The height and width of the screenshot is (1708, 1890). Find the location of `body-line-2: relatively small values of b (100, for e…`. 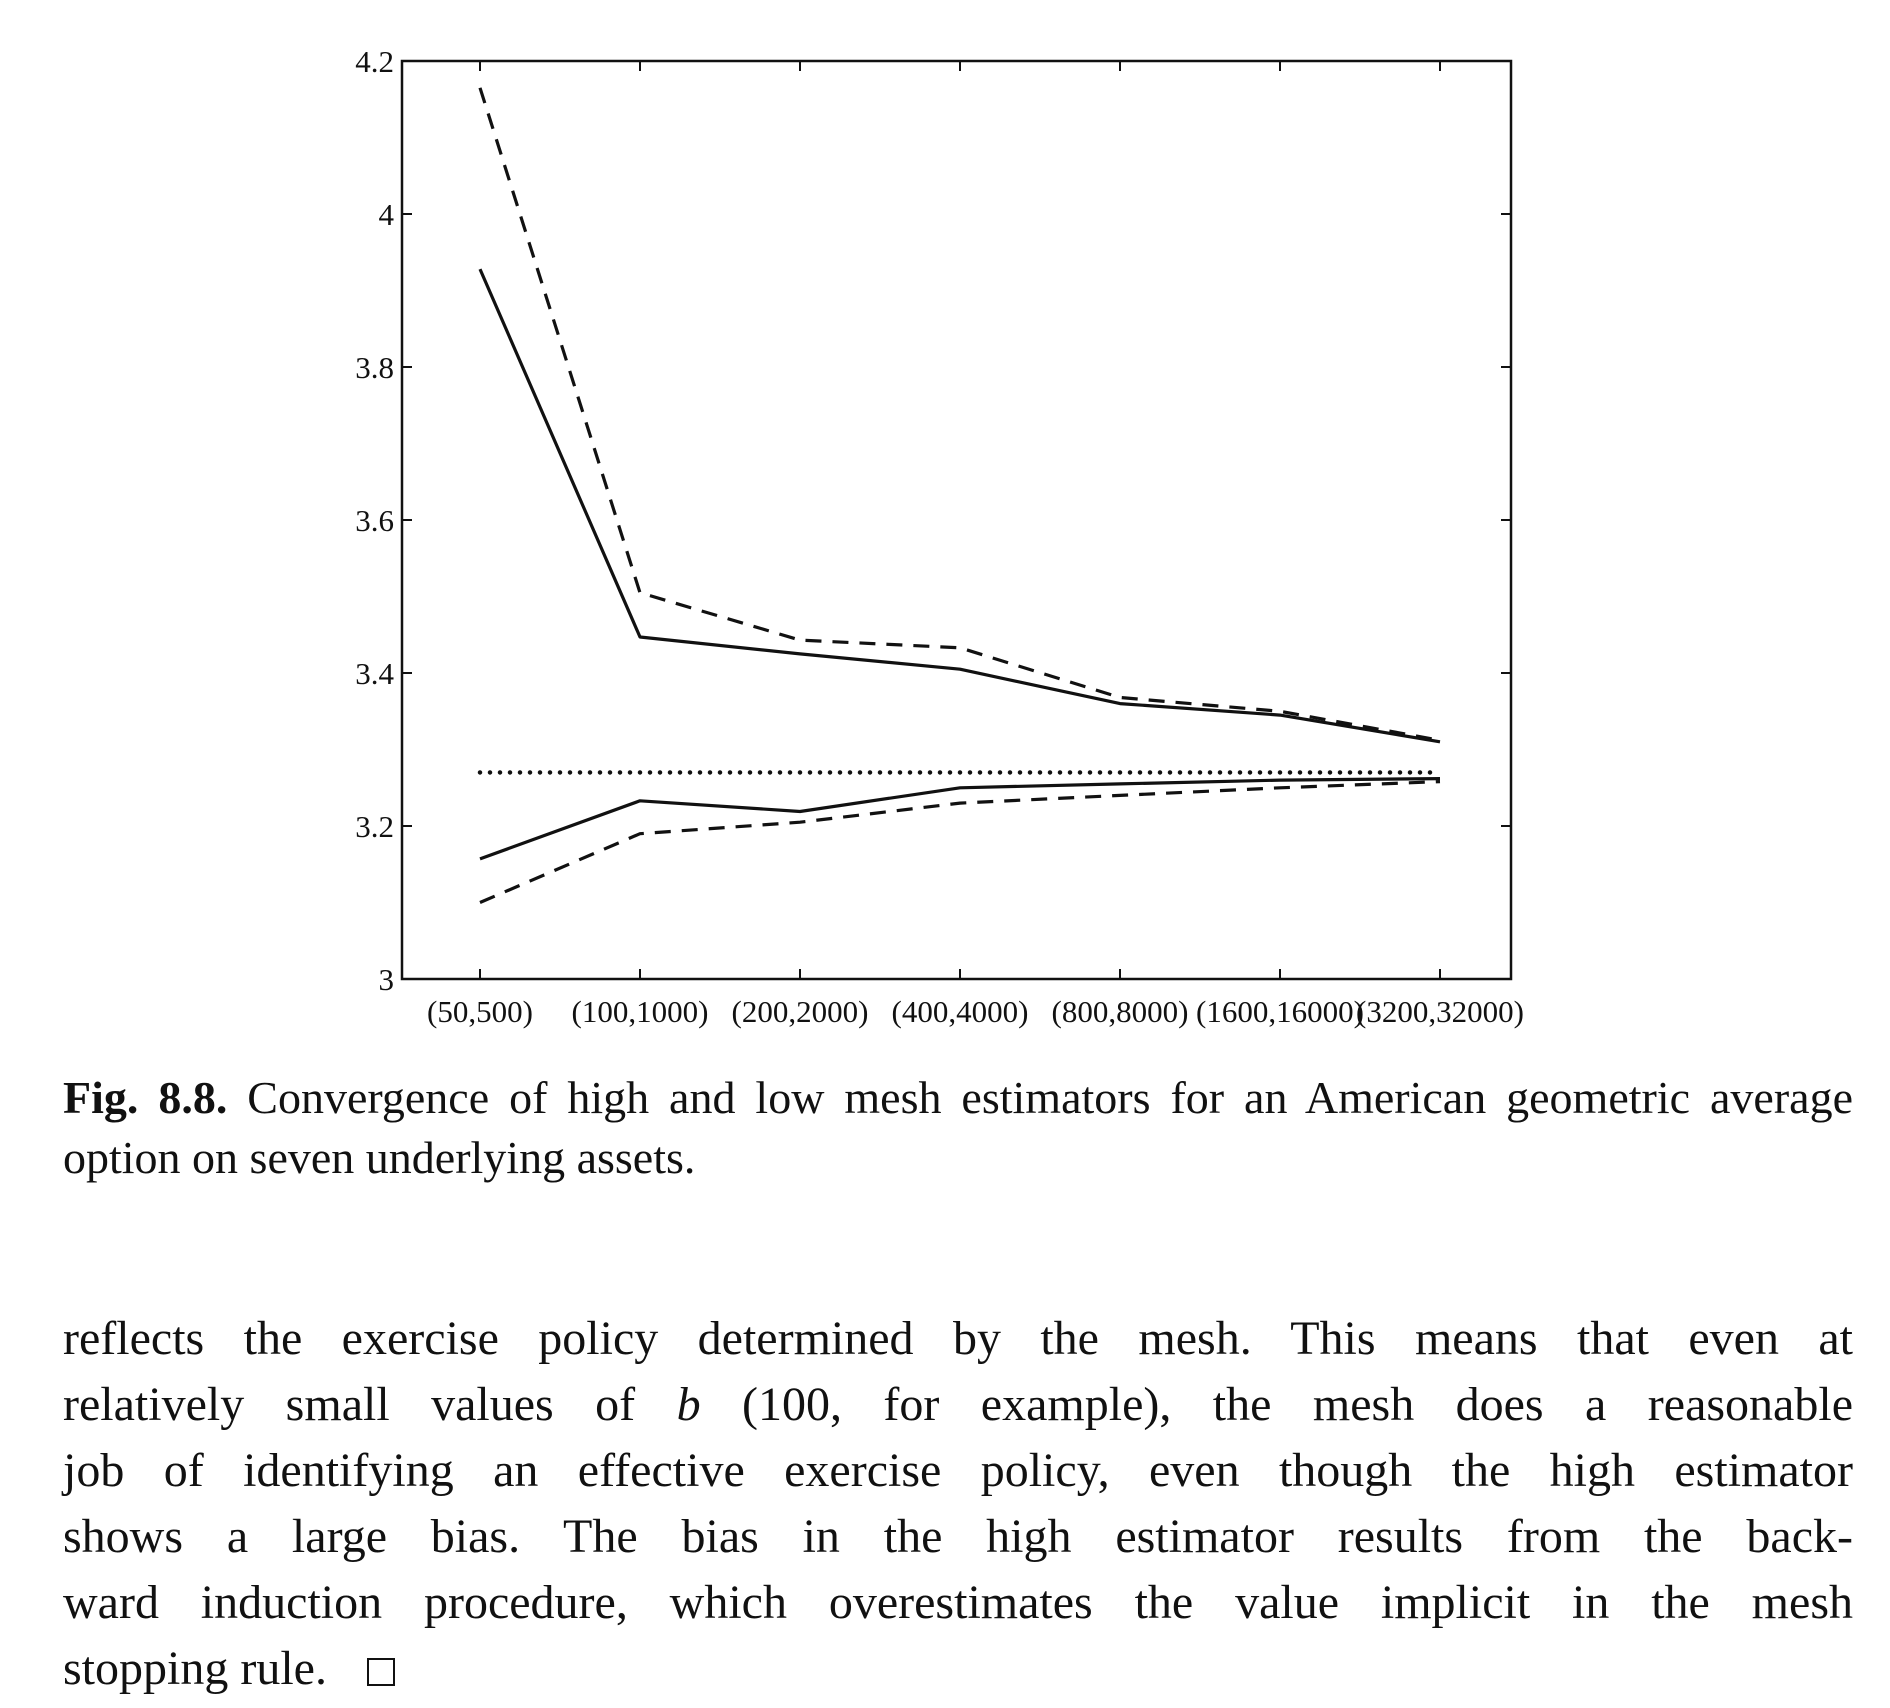

body-line-2: relatively small values of b (100, for e… is located at coordinates (958, 1405).